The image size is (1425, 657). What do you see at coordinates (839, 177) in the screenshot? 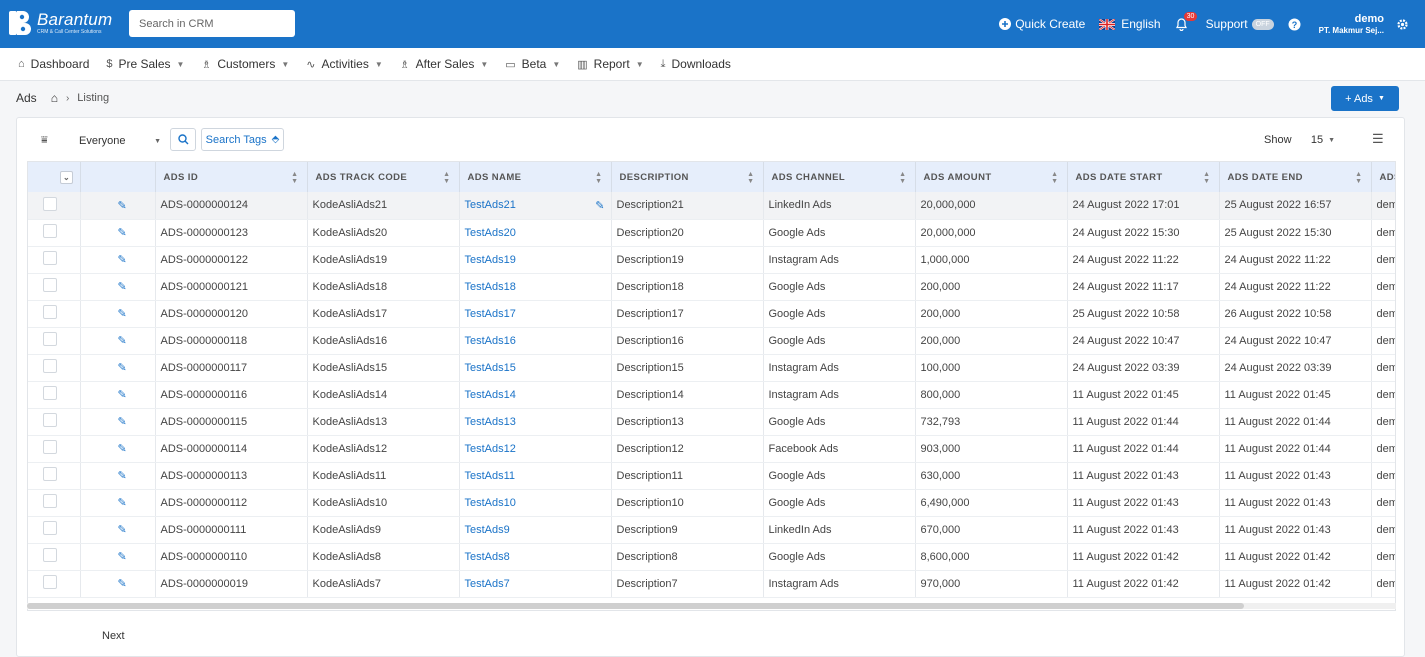
I see `column-header: ADS CHANNEL ▲ ▼` at bounding box center [839, 177].